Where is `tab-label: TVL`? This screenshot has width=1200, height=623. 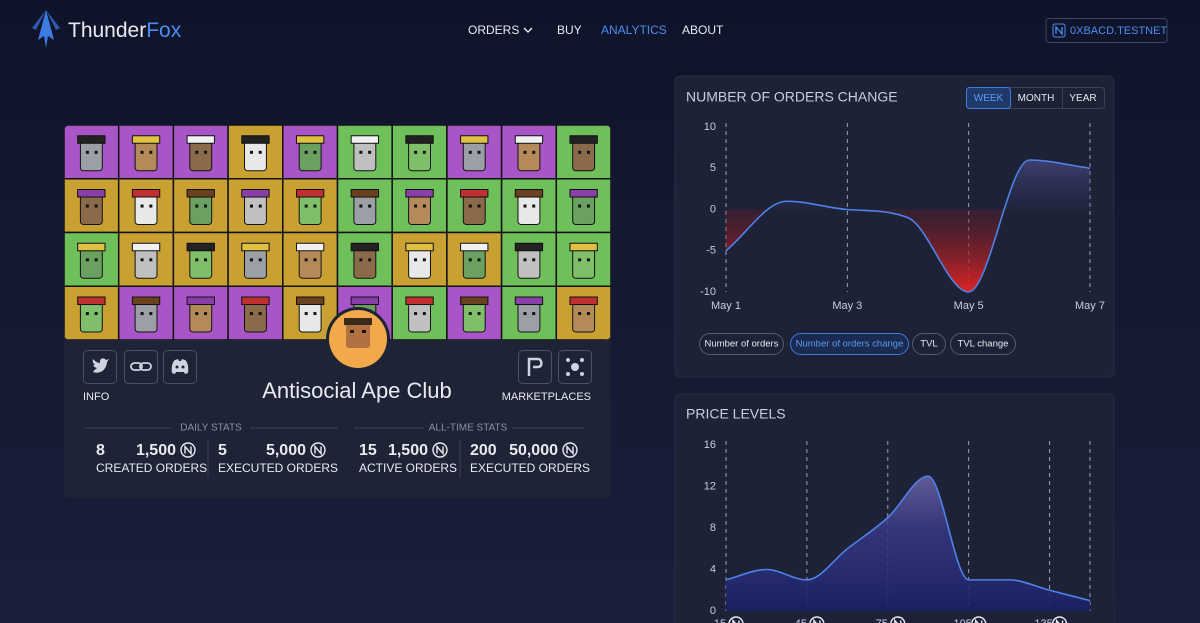 tab-label: TVL is located at coordinates (928, 344).